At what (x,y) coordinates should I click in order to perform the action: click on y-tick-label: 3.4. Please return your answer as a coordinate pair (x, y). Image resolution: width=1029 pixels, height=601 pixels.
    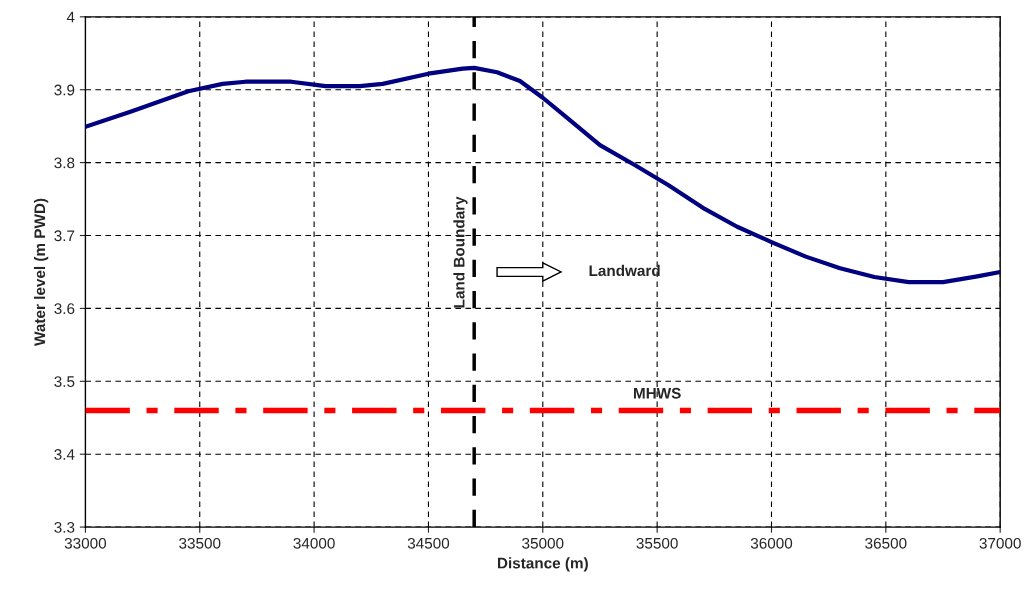
    Looking at the image, I should click on (64, 454).